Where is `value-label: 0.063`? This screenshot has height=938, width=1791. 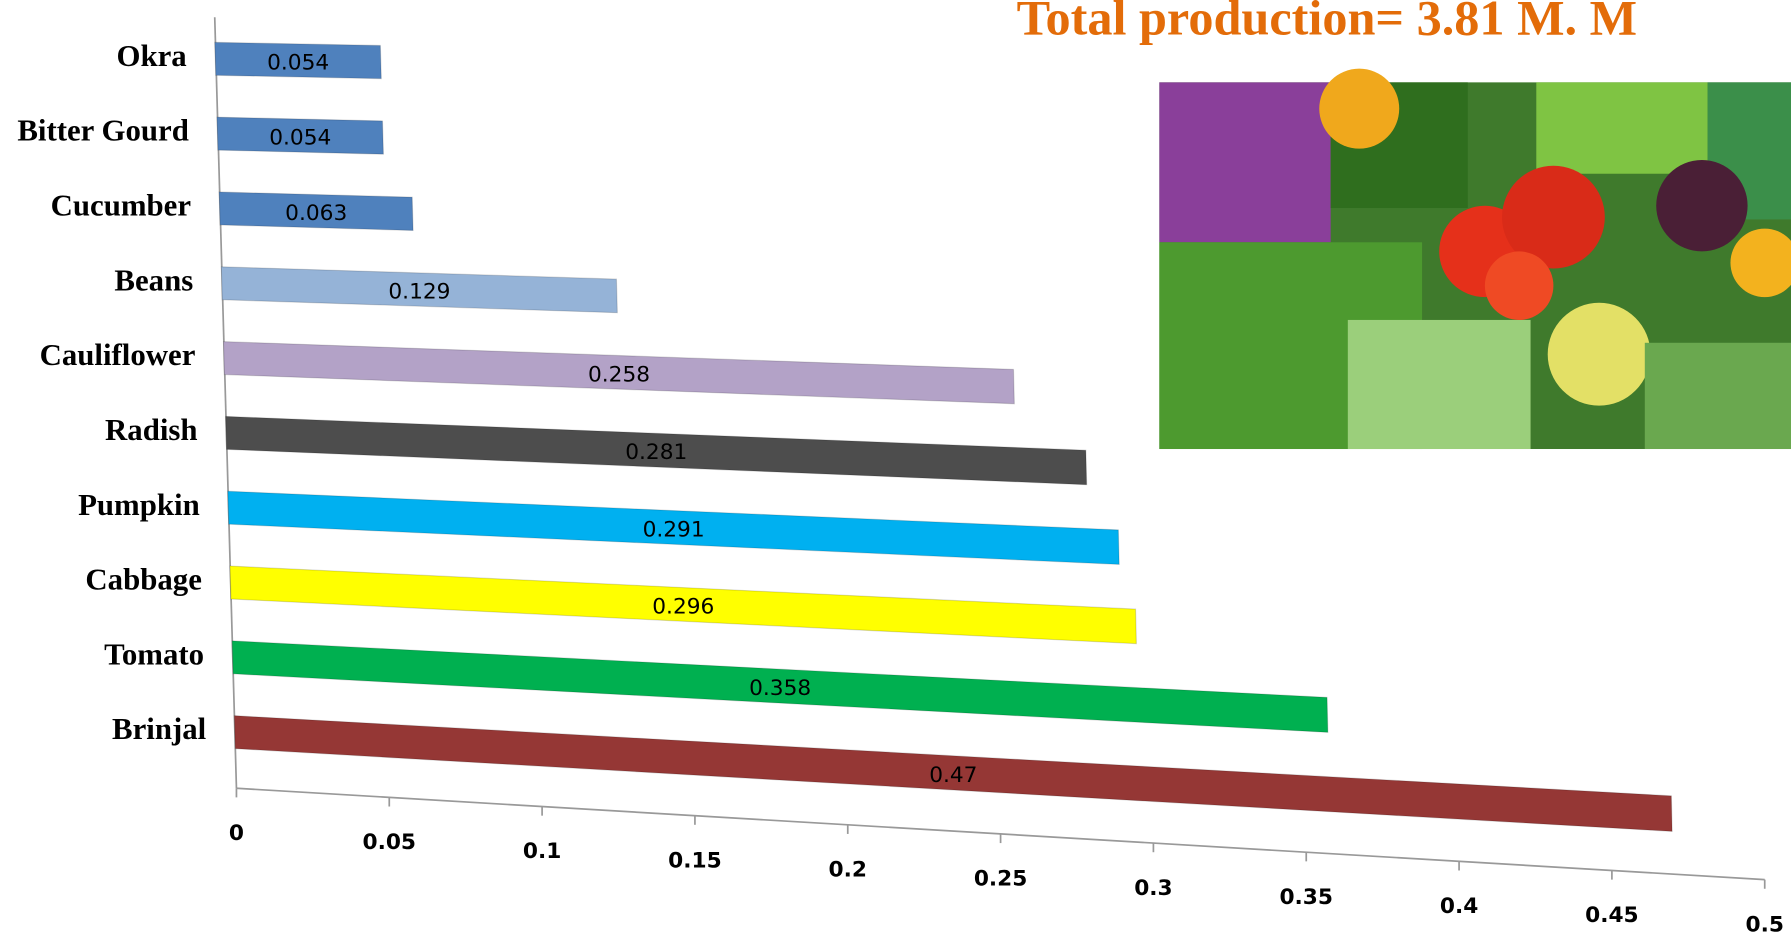 value-label: 0.063 is located at coordinates (316, 213).